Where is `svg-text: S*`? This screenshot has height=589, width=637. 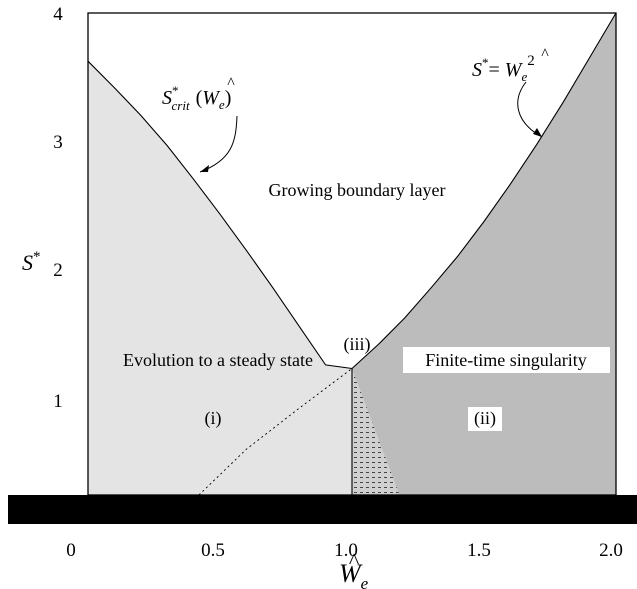 svg-text: S* is located at coordinates (31, 262).